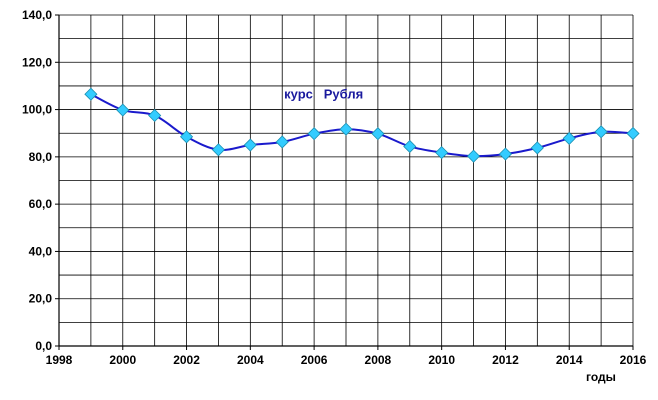 The height and width of the screenshot is (400, 658). What do you see at coordinates (346, 360) in the screenshot?
I see `x-tick-labels: 1998 2000 2002 2004 2006 2008 2010 2012 2014 2016` at bounding box center [346, 360].